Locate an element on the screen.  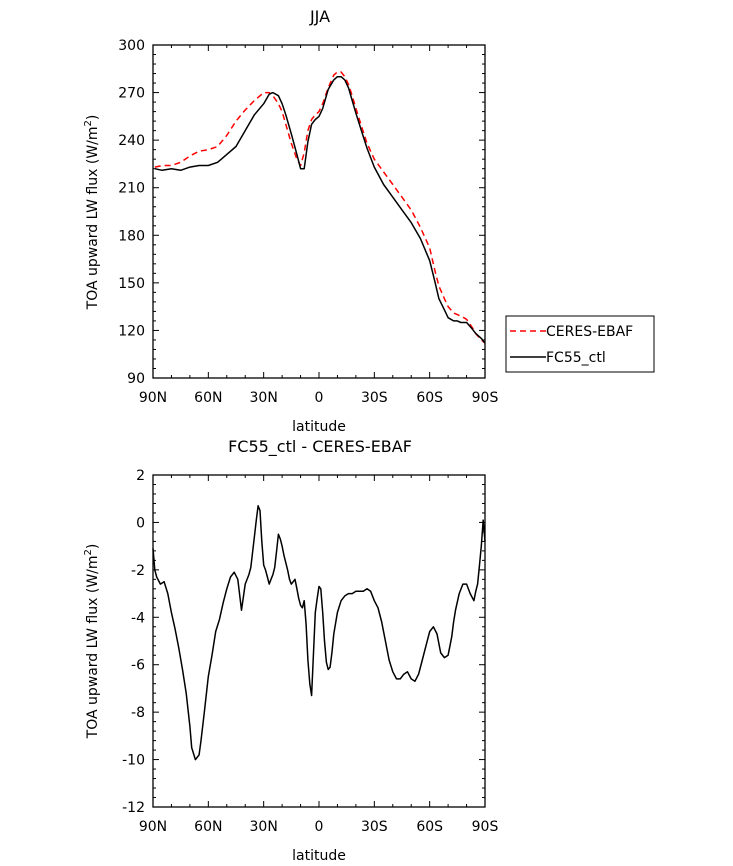
y-tick-label: 240 is located at coordinates (131, 141).